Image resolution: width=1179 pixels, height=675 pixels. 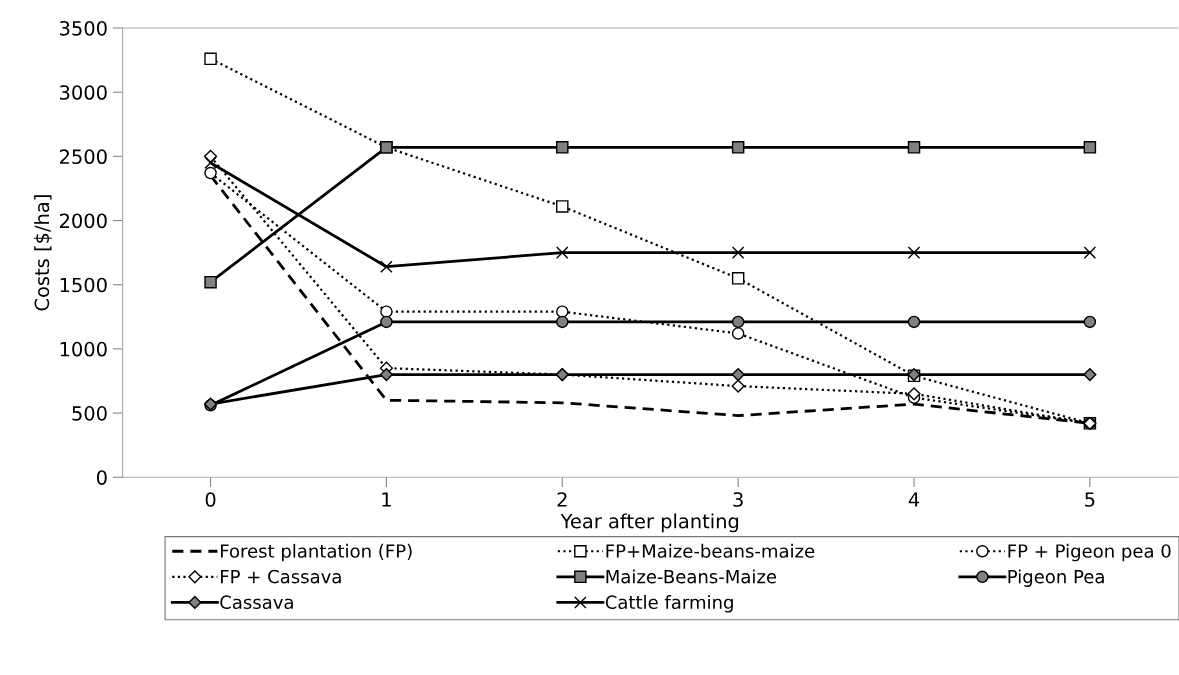 I want to click on legend-label: Forest plantation (FP), so click(x=316, y=552).